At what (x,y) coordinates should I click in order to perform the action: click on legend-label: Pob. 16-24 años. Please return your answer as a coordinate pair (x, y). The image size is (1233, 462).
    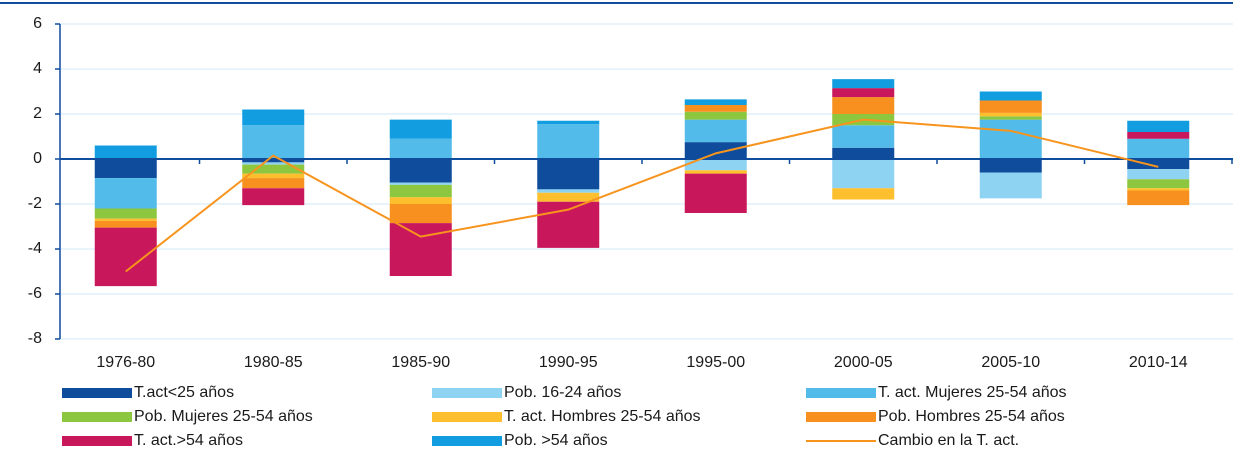
    Looking at the image, I should click on (562, 392).